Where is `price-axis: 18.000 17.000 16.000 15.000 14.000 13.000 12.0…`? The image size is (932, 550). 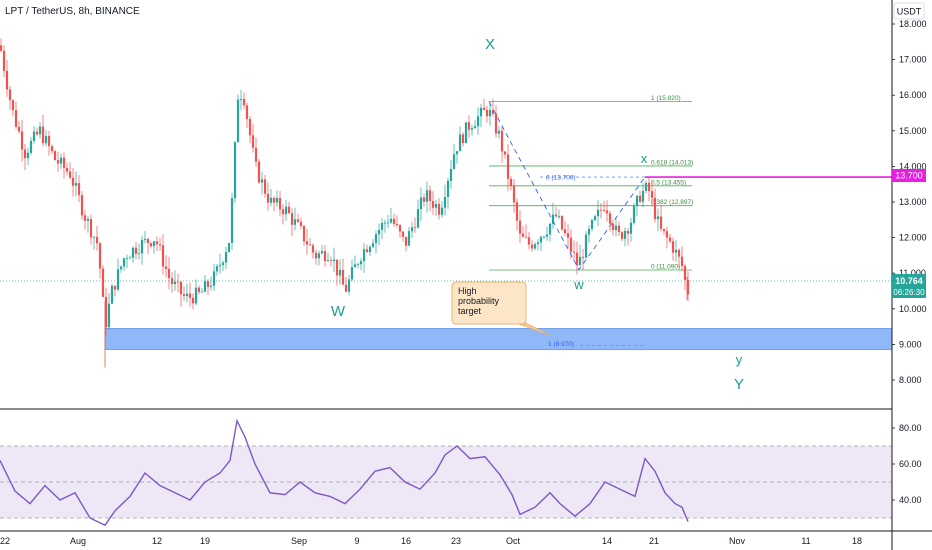 price-axis: 18.000 17.000 16.000 15.000 14.000 13.000 12.0… is located at coordinates (909, 202).